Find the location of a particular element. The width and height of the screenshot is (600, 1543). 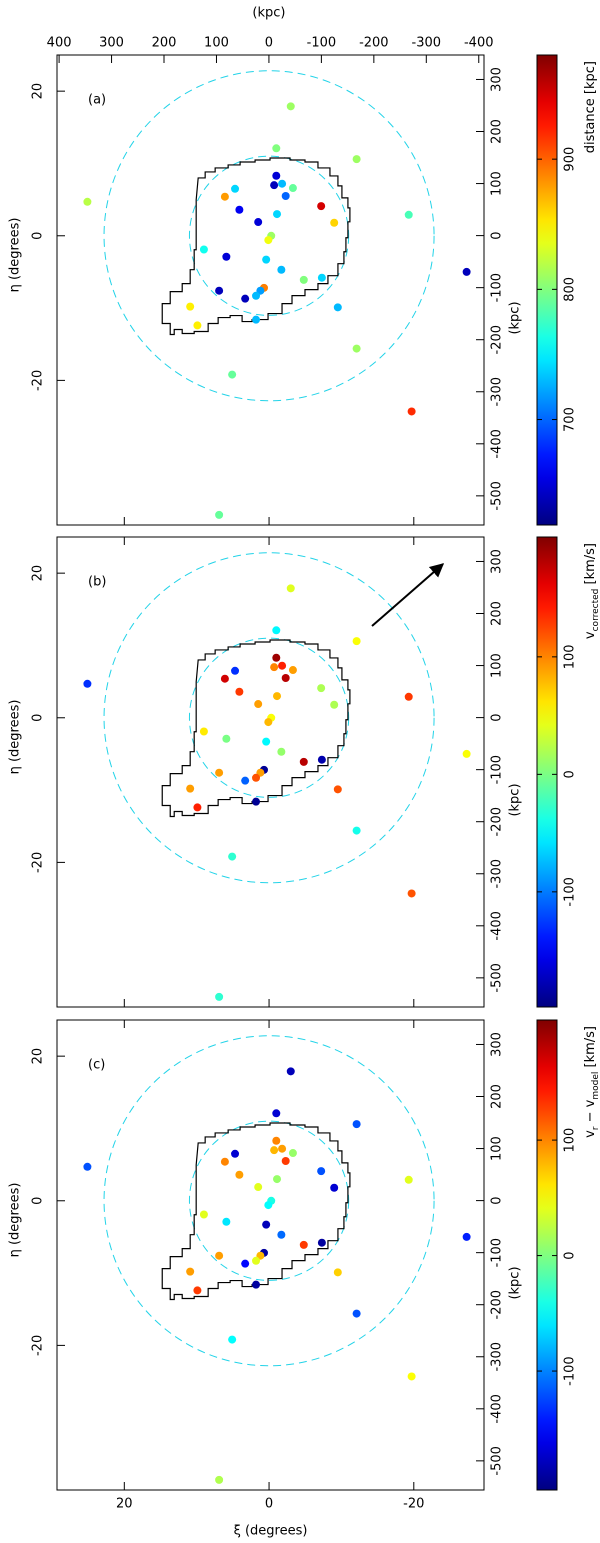

x2-tick-label: 0 is located at coordinates (269, 43).